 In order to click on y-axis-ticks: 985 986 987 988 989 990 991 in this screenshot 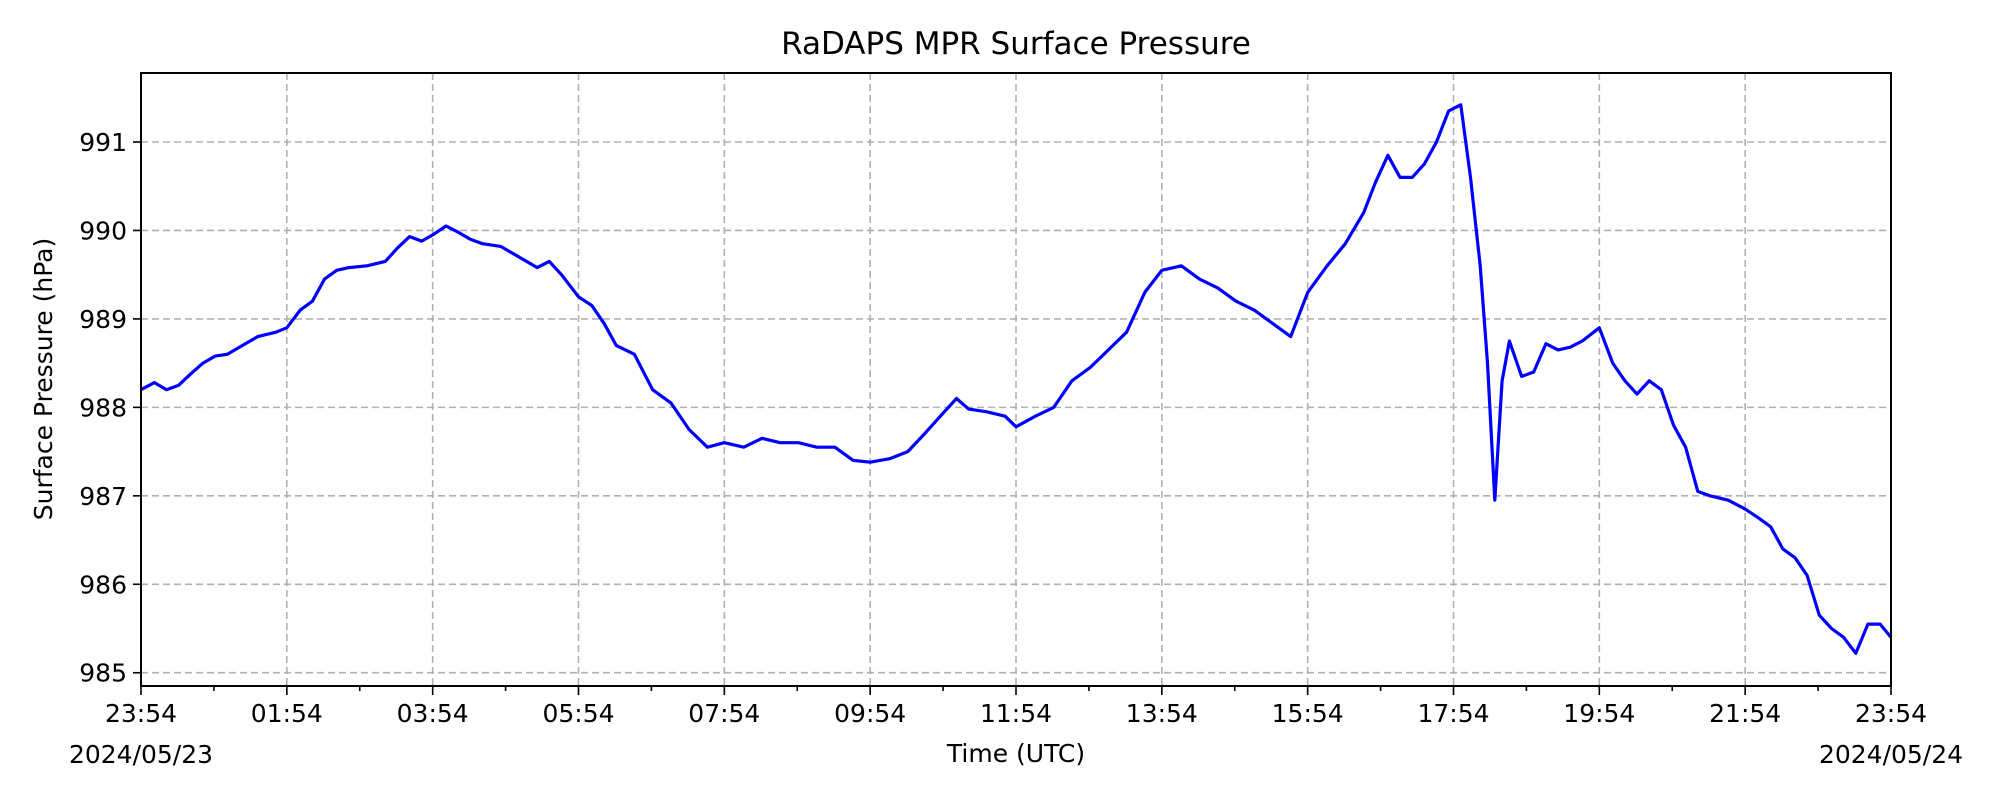, I will do `click(110, 408)`.